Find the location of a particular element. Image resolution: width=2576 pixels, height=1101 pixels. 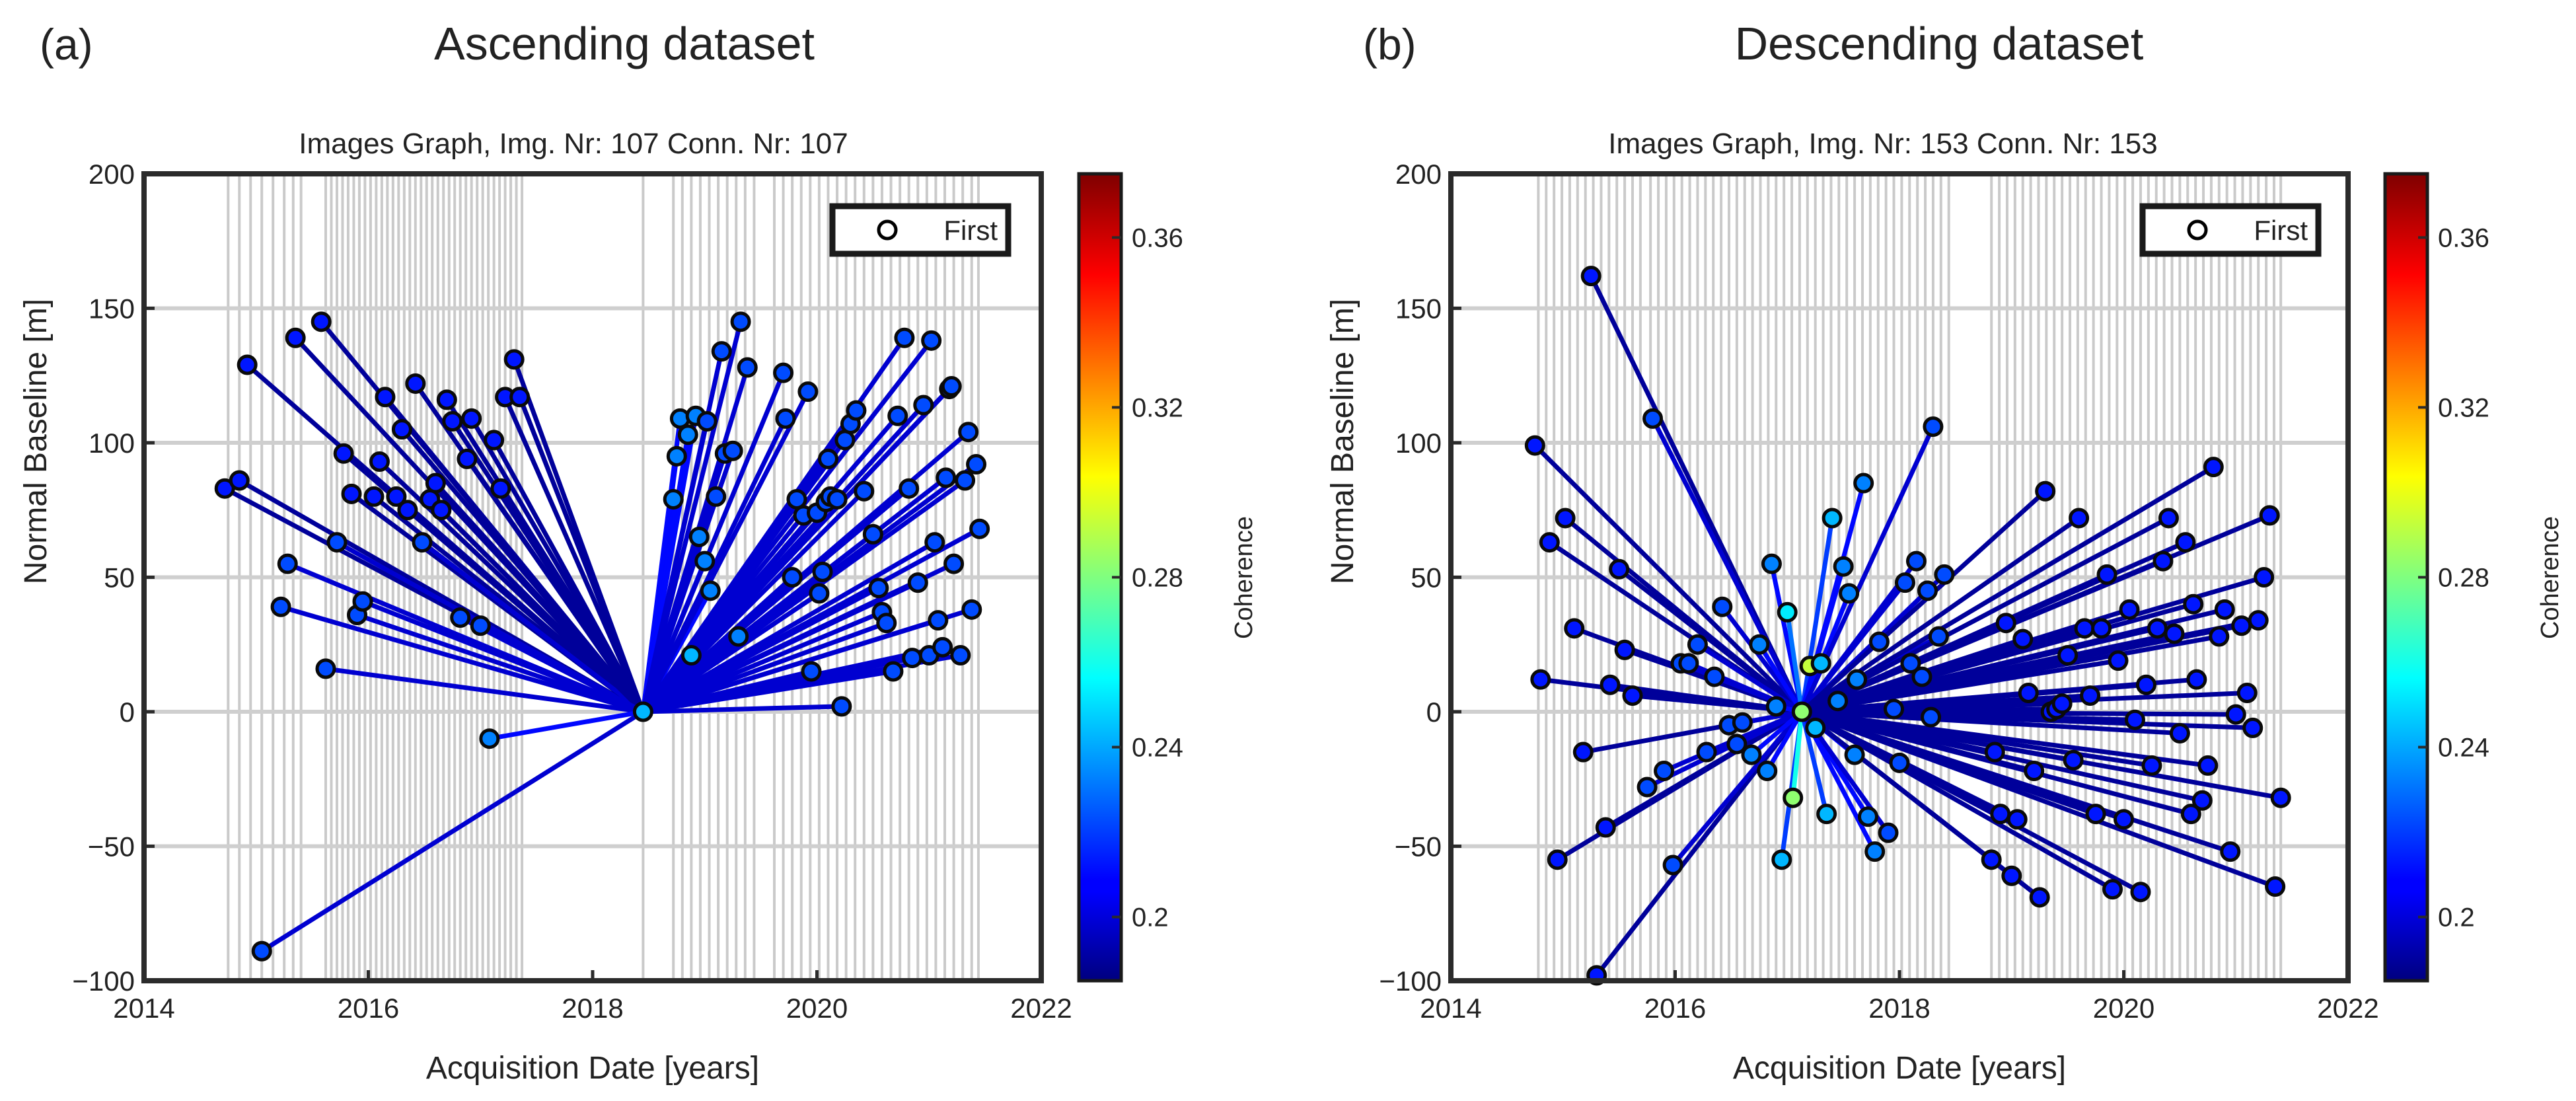

y-tick-label: 0 is located at coordinates (127, 712).